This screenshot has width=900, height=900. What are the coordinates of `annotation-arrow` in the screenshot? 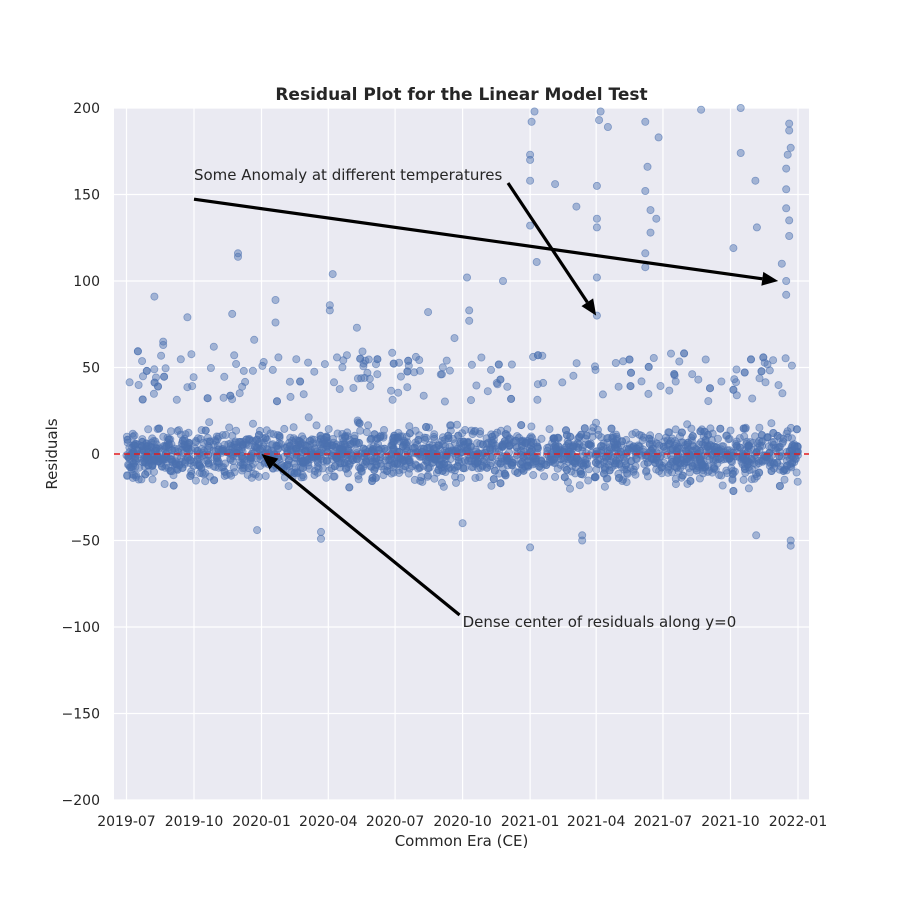 It's located at (547, 243).